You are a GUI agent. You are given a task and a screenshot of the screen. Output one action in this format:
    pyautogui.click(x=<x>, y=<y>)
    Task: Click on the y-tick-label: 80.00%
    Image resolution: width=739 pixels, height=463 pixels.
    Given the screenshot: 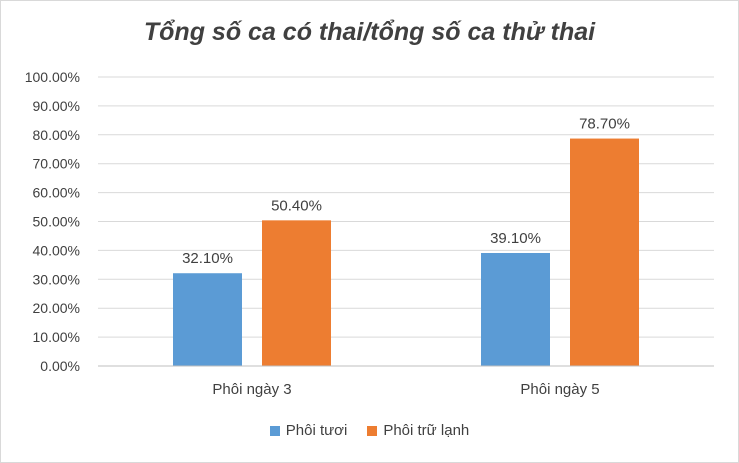 What is the action you would take?
    pyautogui.click(x=56, y=135)
    